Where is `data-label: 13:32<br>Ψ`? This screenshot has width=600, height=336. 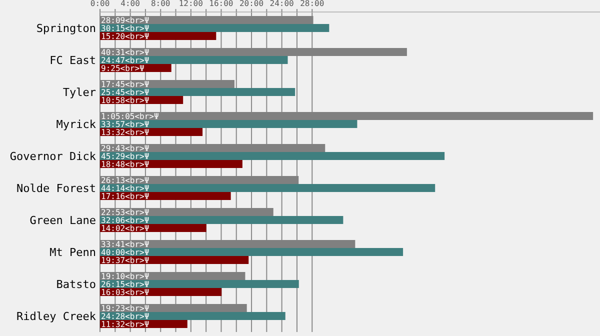 data-label: 13:32<br>Ψ is located at coordinates (125, 132).